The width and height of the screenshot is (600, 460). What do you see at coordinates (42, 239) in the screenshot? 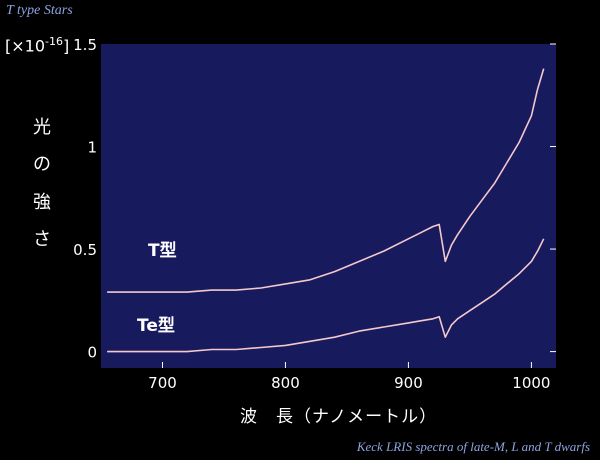
I see `y-label-char-4: さ` at bounding box center [42, 239].